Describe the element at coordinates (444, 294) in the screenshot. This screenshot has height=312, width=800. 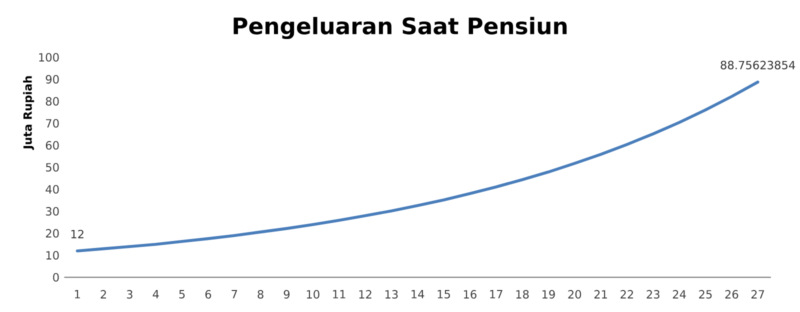
I see `x-tick-label: 15` at that location.